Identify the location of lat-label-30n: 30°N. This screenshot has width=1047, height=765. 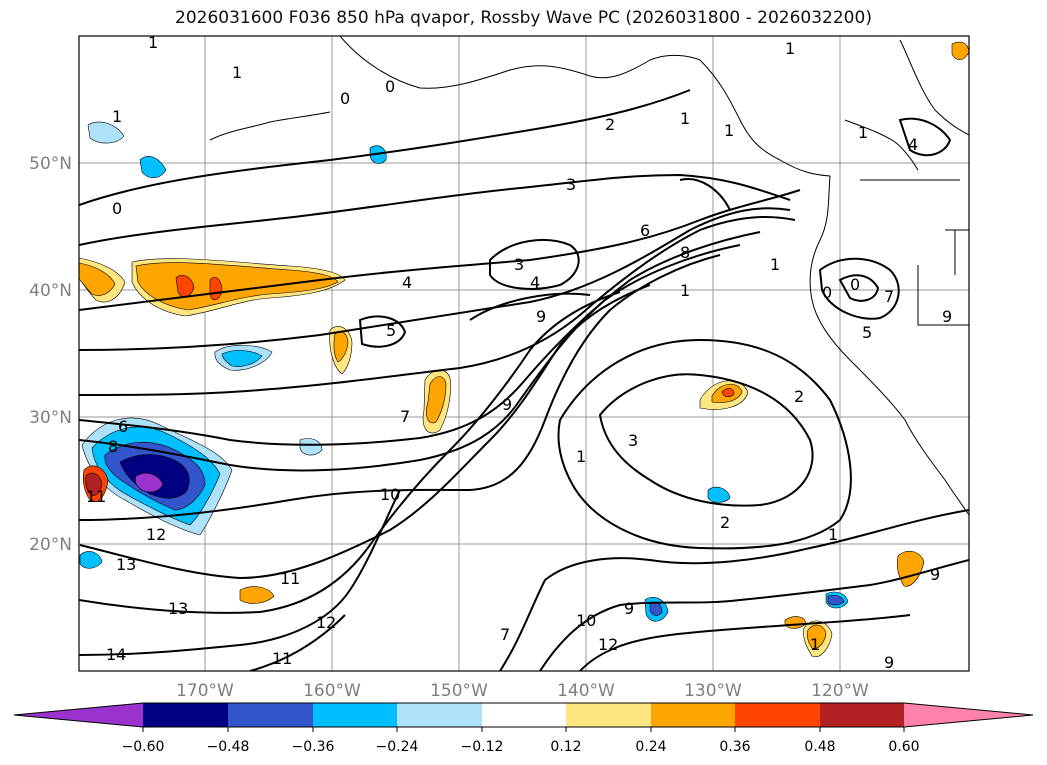
(50, 418).